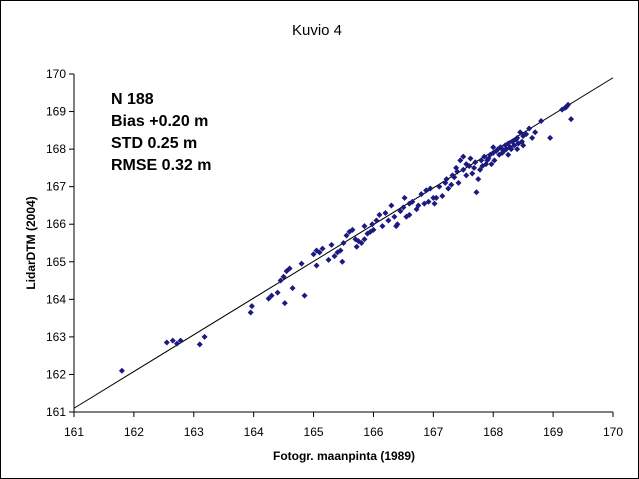  What do you see at coordinates (56, 112) in the screenshot?
I see `y-tick-label: 169` at bounding box center [56, 112].